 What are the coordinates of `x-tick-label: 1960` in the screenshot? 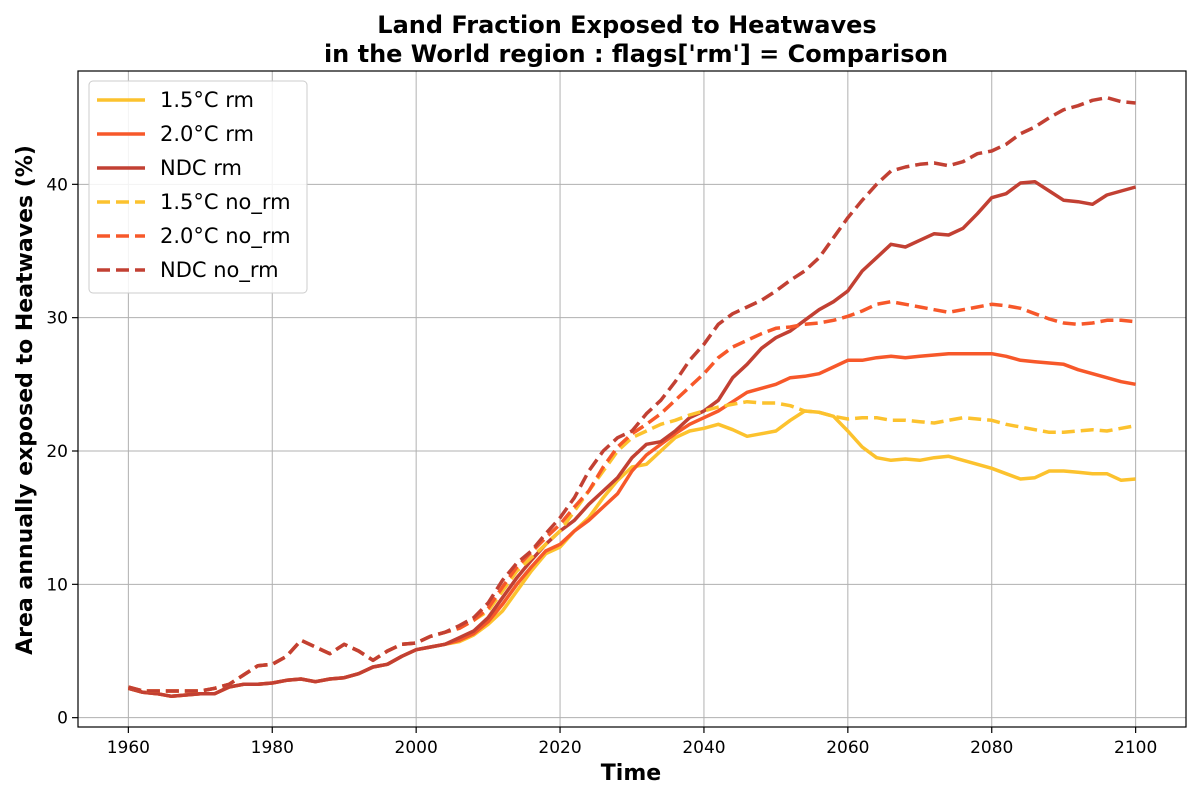 It's located at (128, 748).